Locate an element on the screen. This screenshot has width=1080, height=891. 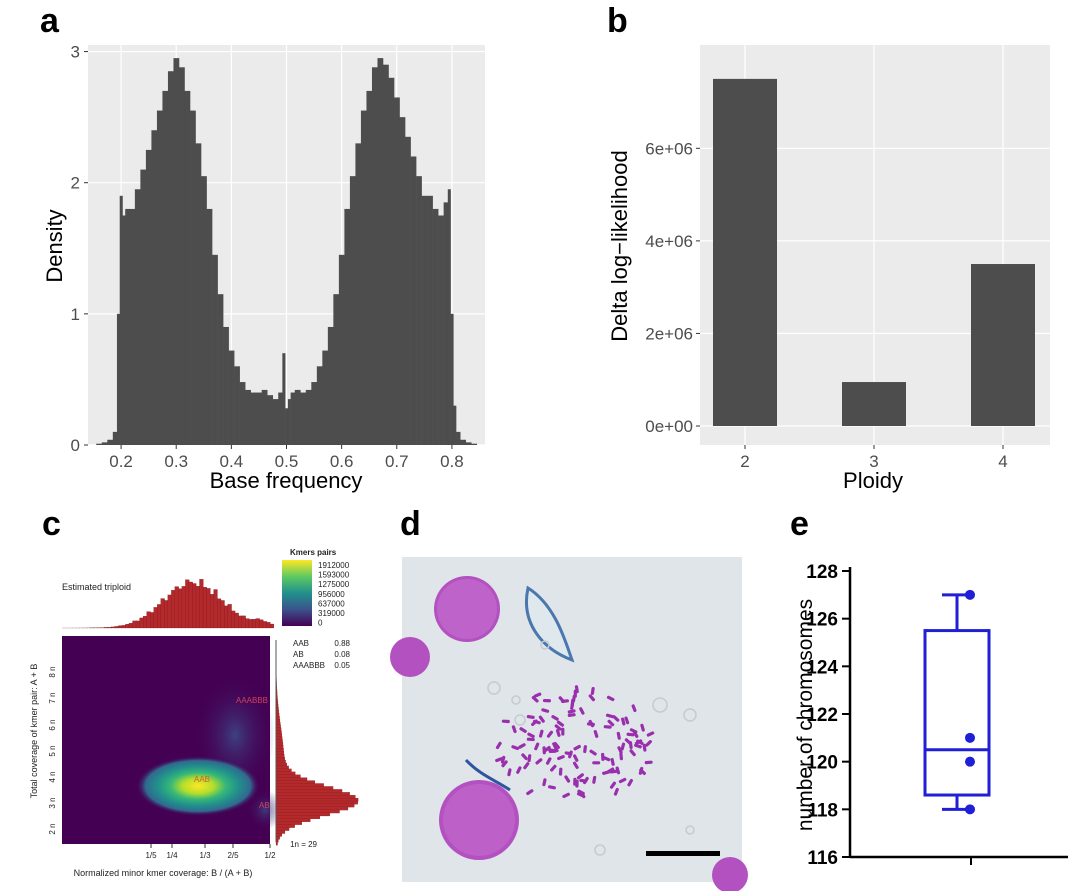
panel-a-x-tick-label: 0.3 is located at coordinates (176, 461).